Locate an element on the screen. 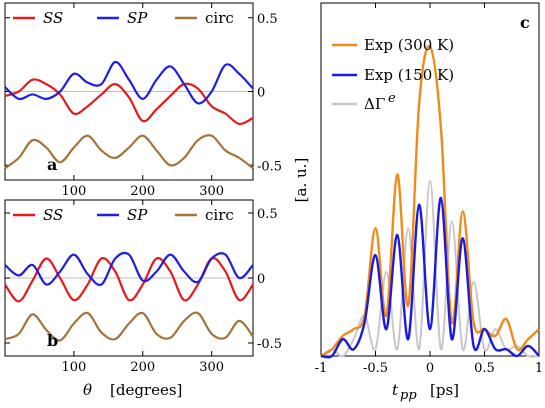  series-line-a-ss is located at coordinates (129, 102).